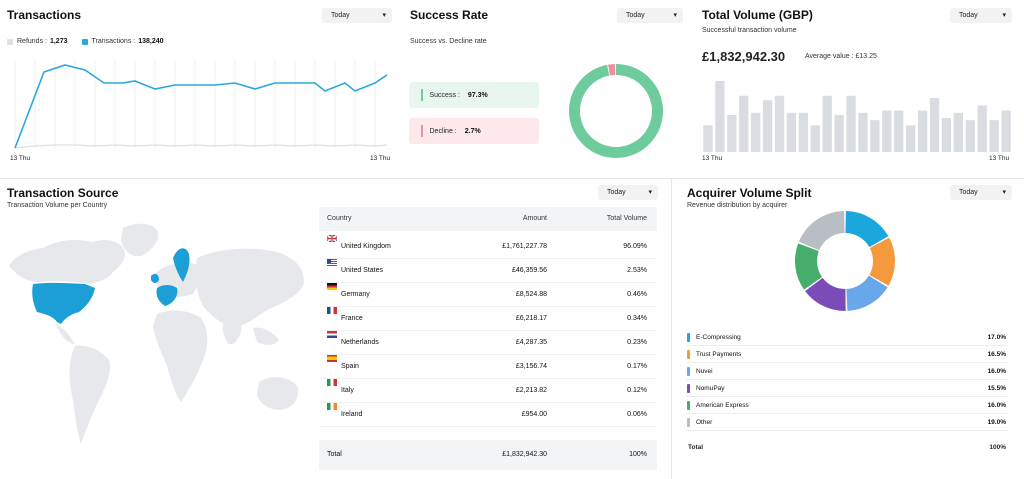 This screenshot has height=479, width=1024. I want to click on acquirer-total-percent: 100%, so click(997, 447).